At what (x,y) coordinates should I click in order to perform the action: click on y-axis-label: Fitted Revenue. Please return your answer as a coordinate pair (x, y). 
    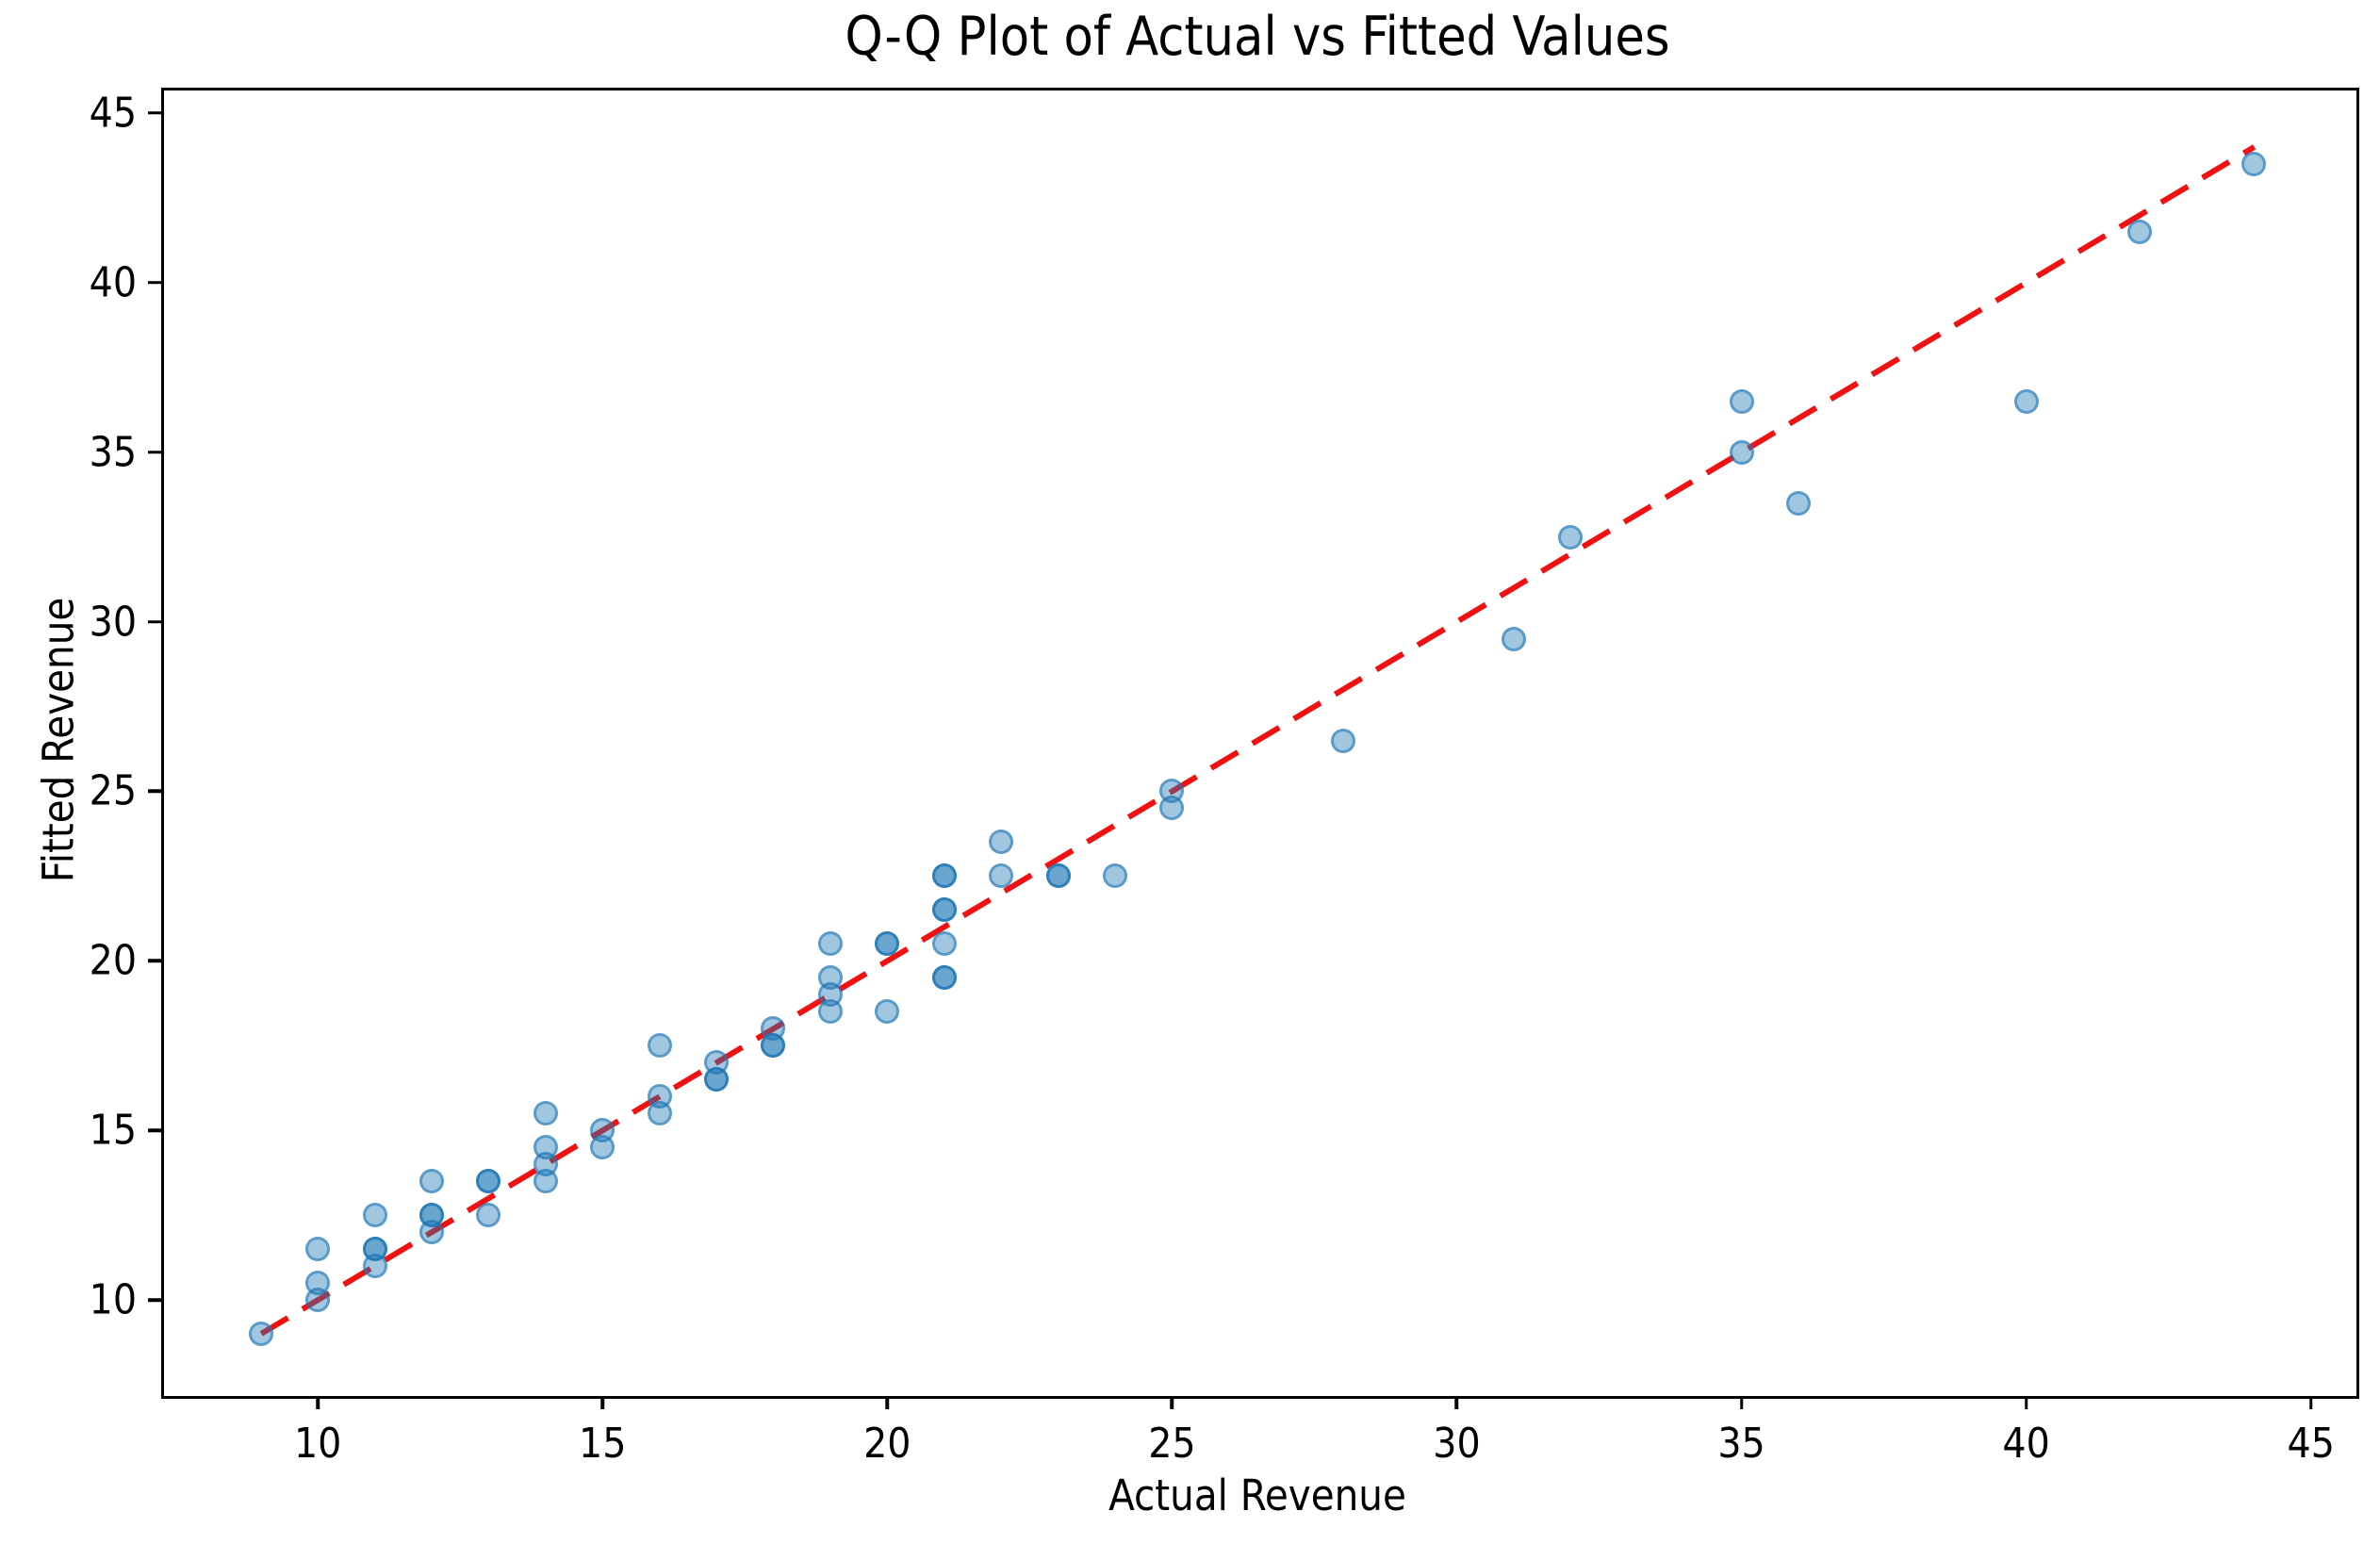
    Looking at the image, I should click on (58, 740).